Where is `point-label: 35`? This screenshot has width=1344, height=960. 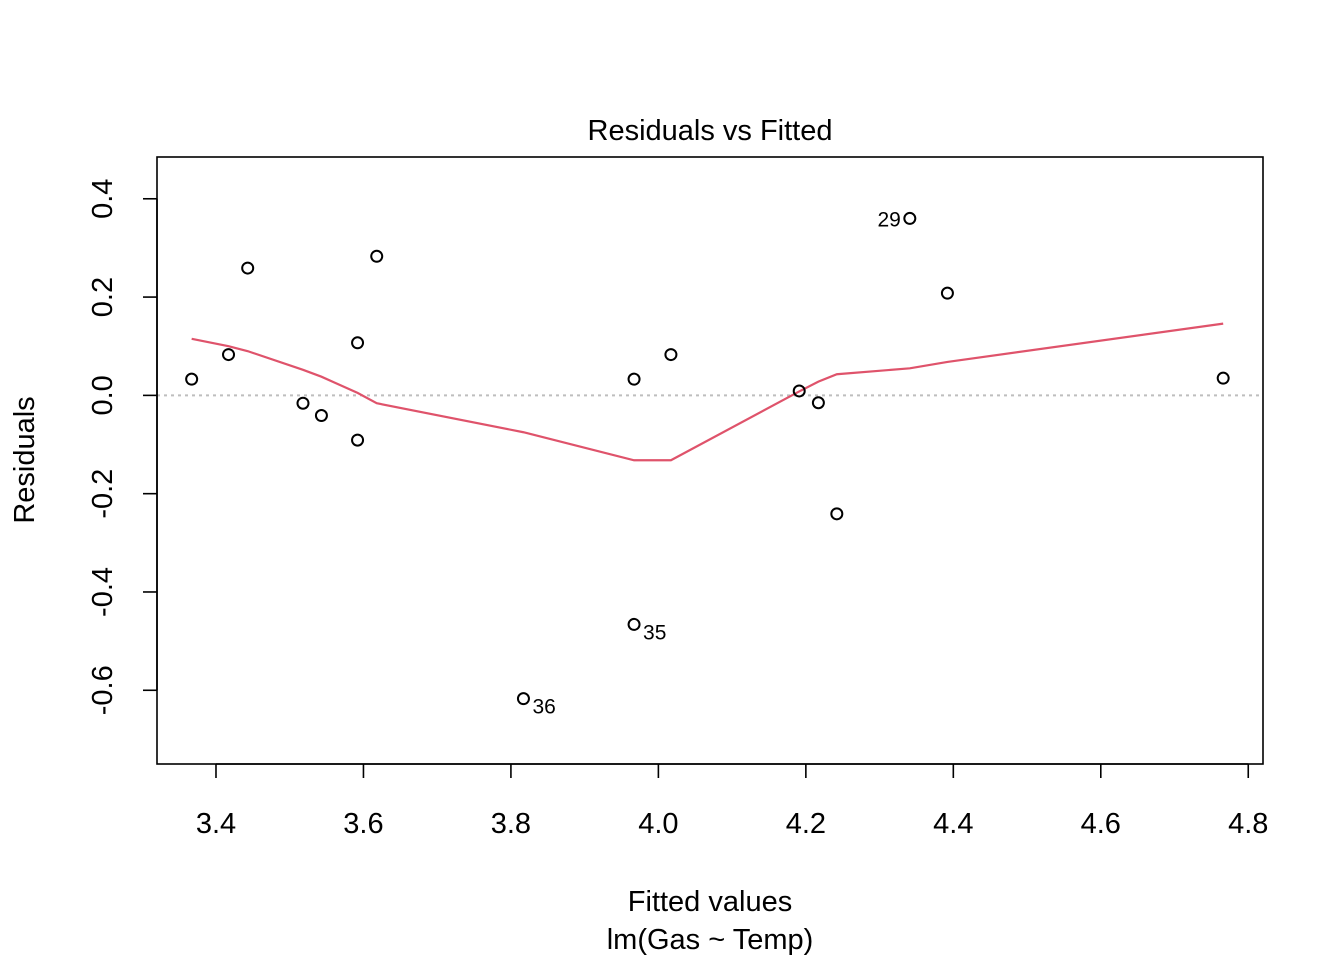 point-label: 35 is located at coordinates (654, 632).